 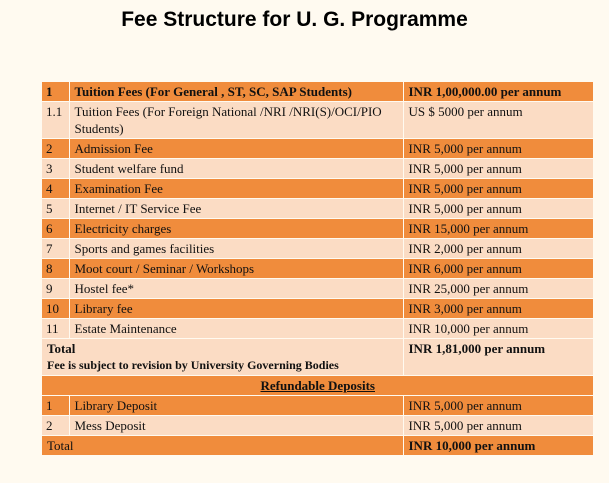 What do you see at coordinates (56, 188) in the screenshot?
I see `fee-number: 4` at bounding box center [56, 188].